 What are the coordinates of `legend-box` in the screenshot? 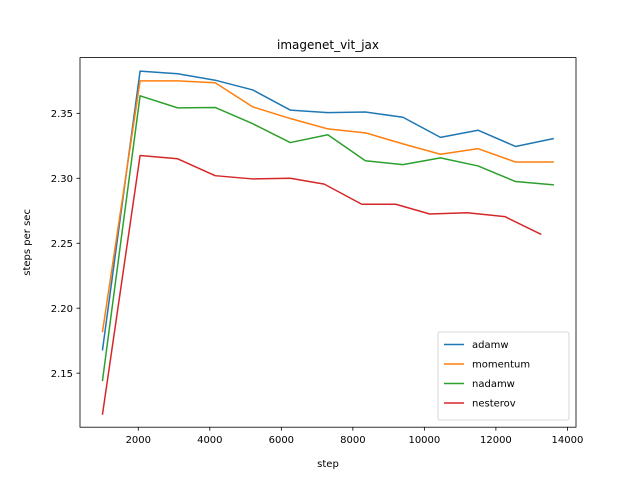 It's located at (503, 376).